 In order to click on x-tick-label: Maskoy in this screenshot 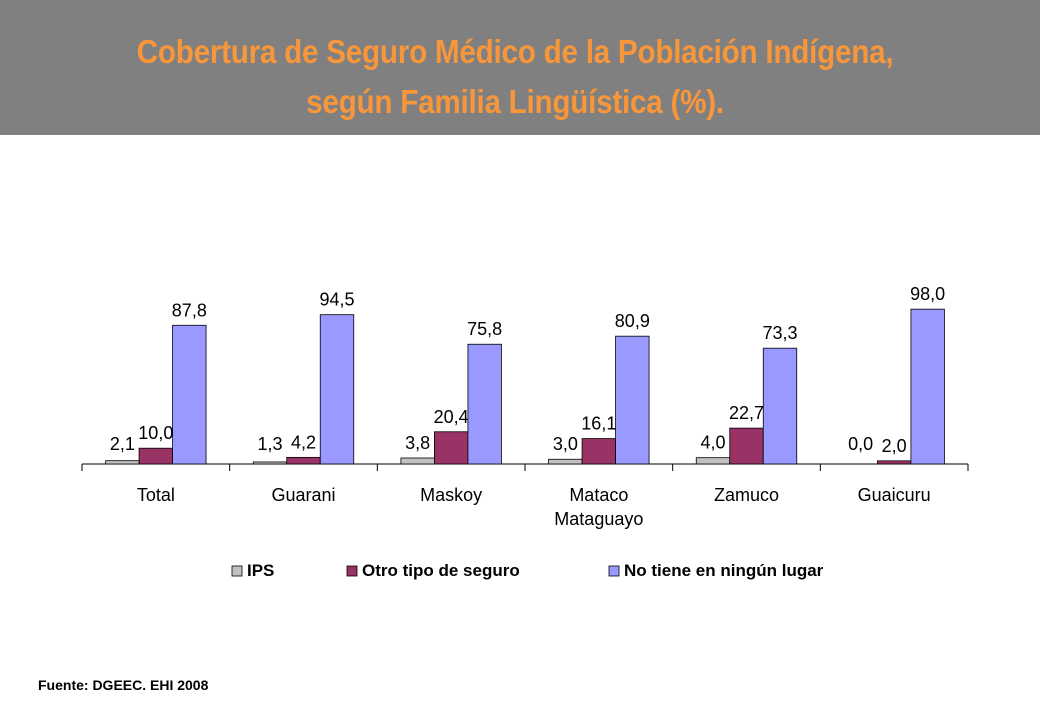, I will do `click(451, 495)`.